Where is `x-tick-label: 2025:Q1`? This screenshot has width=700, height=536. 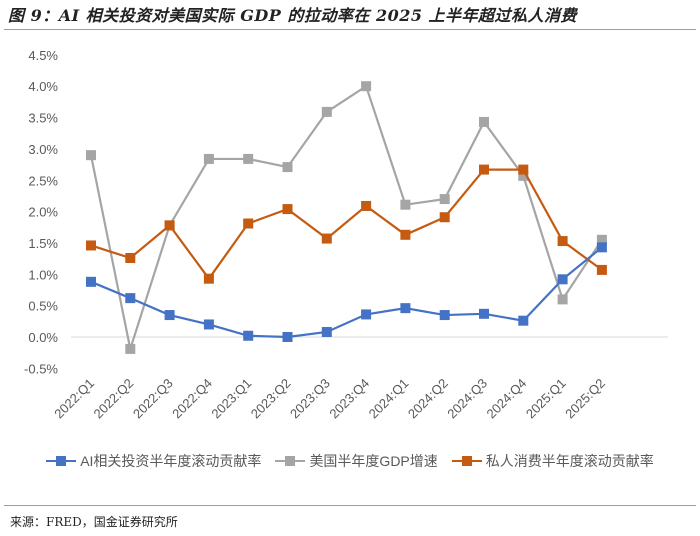
x-tick-label: 2025:Q1 is located at coordinates (546, 399).